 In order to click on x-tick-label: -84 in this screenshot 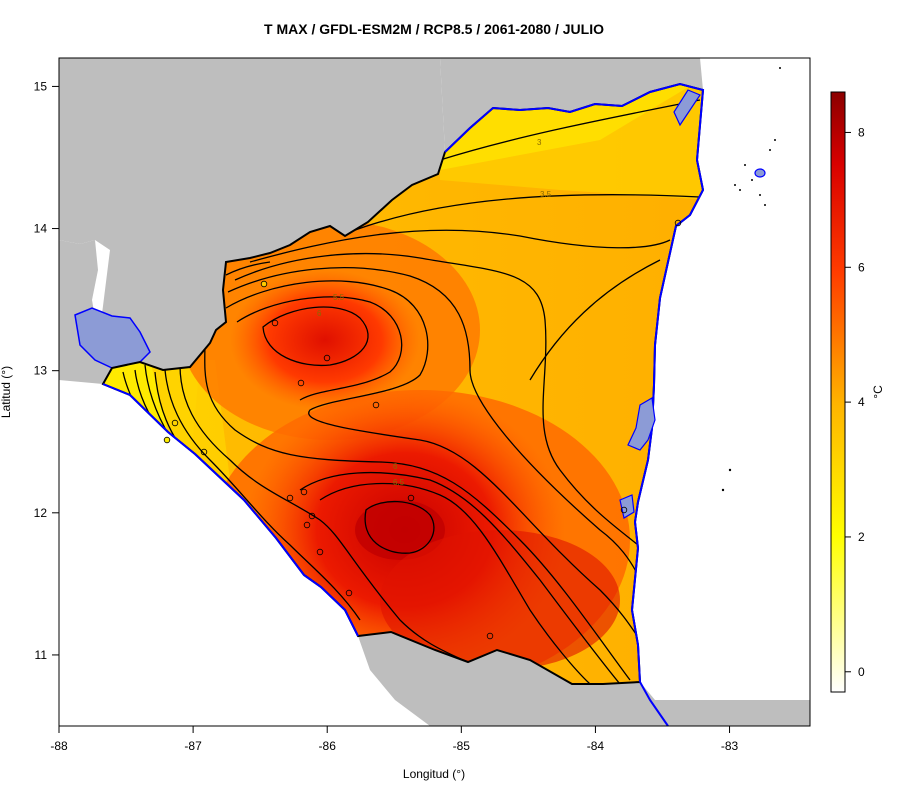, I will do `click(596, 746)`.